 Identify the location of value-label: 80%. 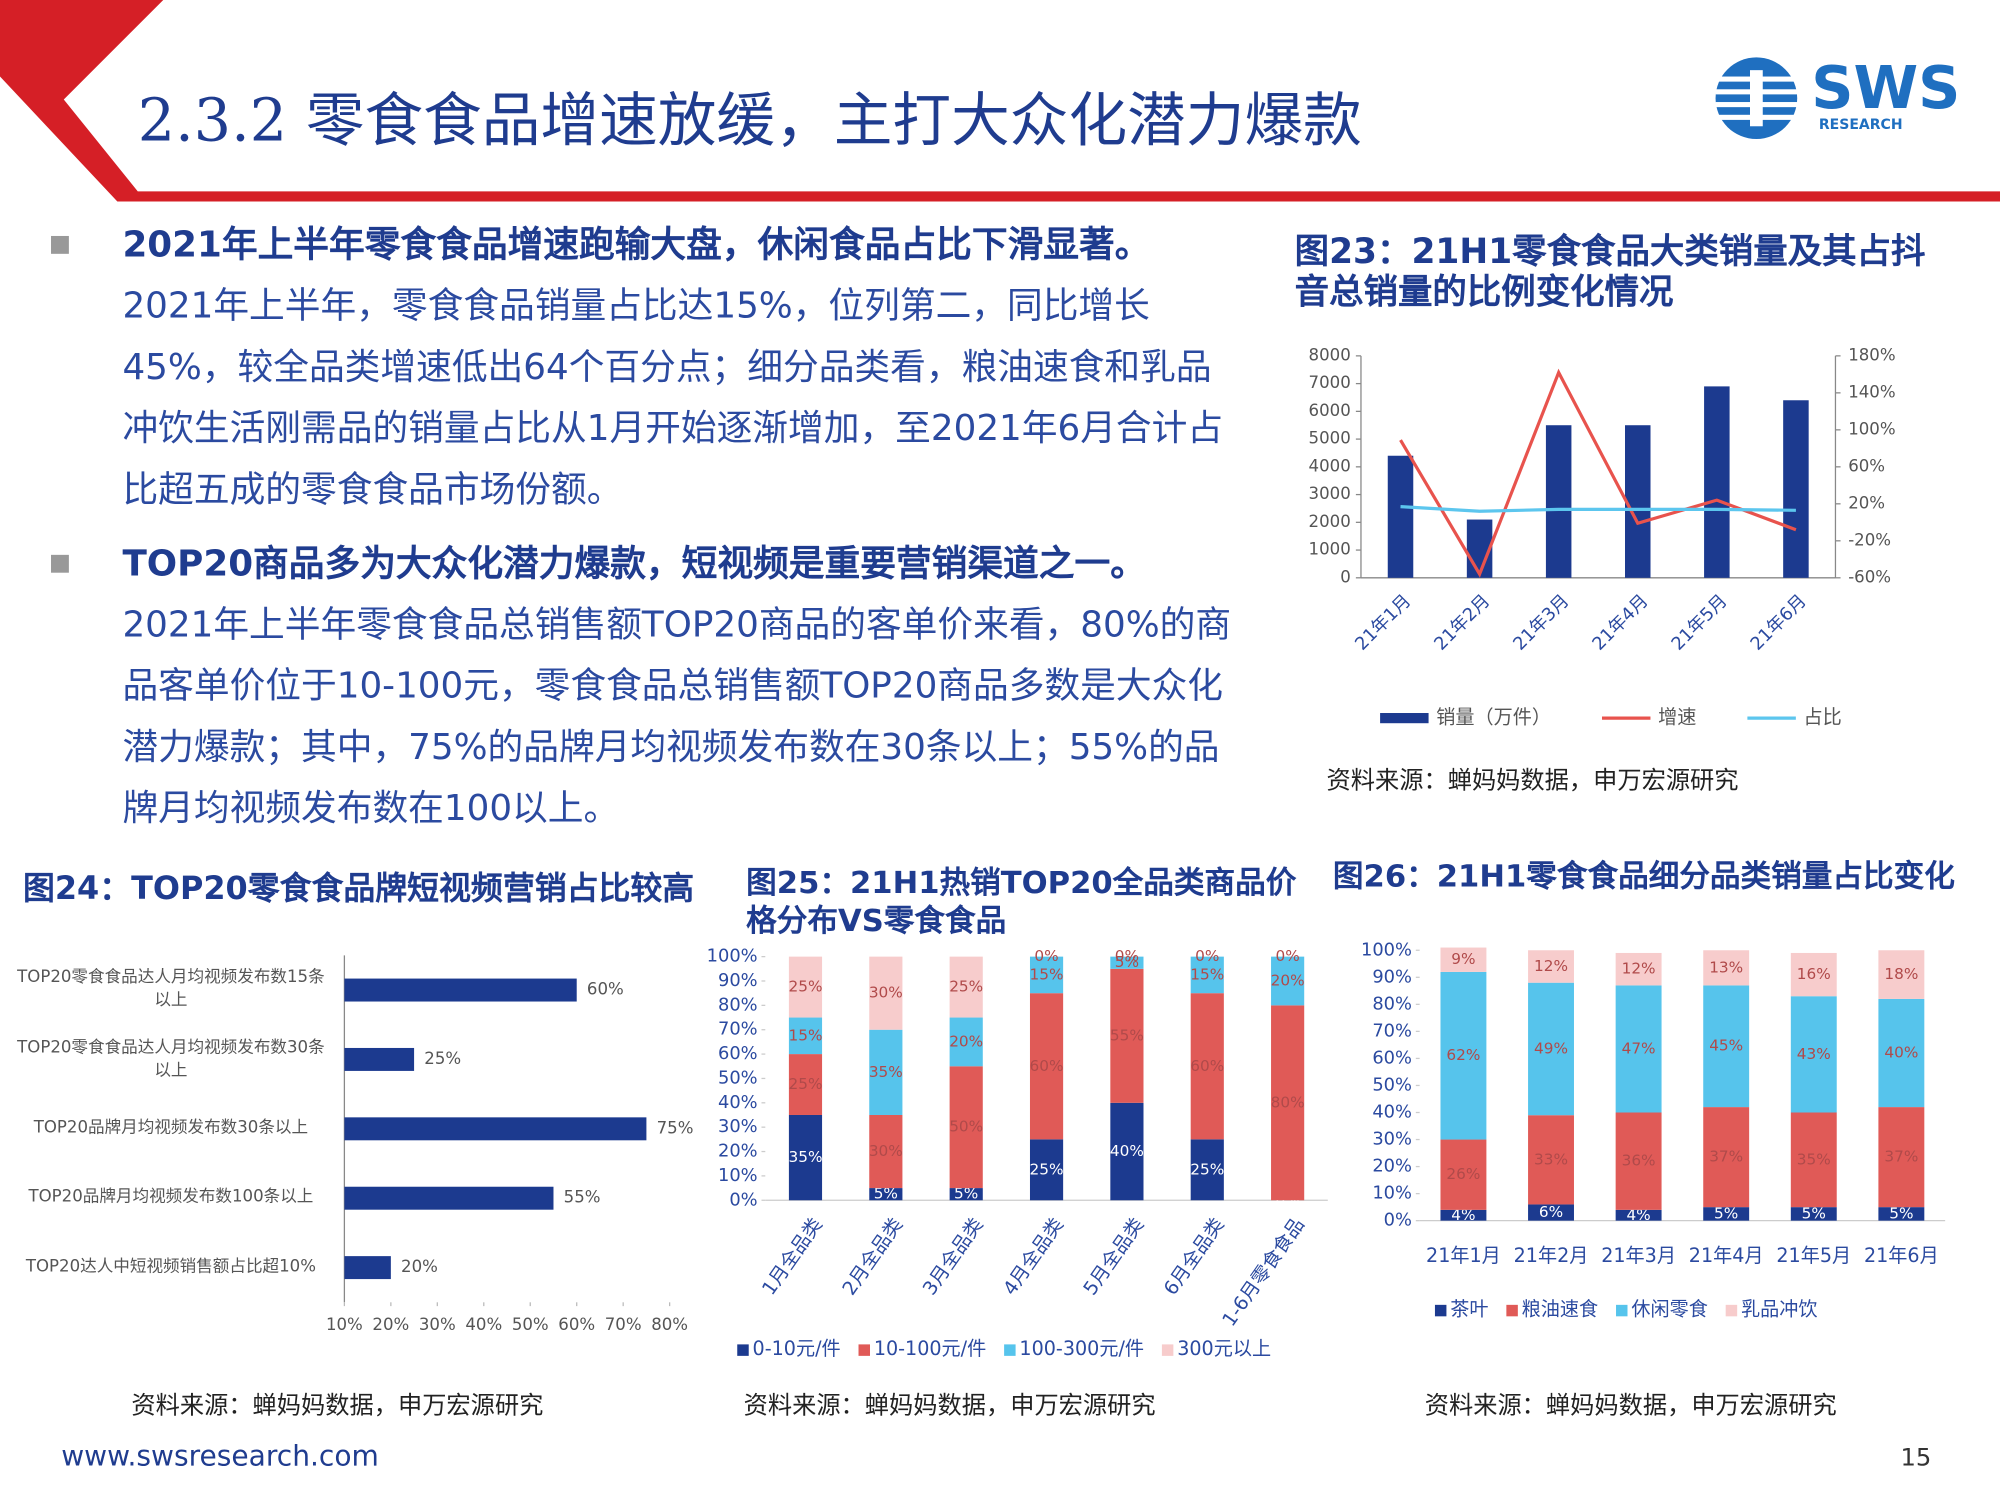
(1288, 1102).